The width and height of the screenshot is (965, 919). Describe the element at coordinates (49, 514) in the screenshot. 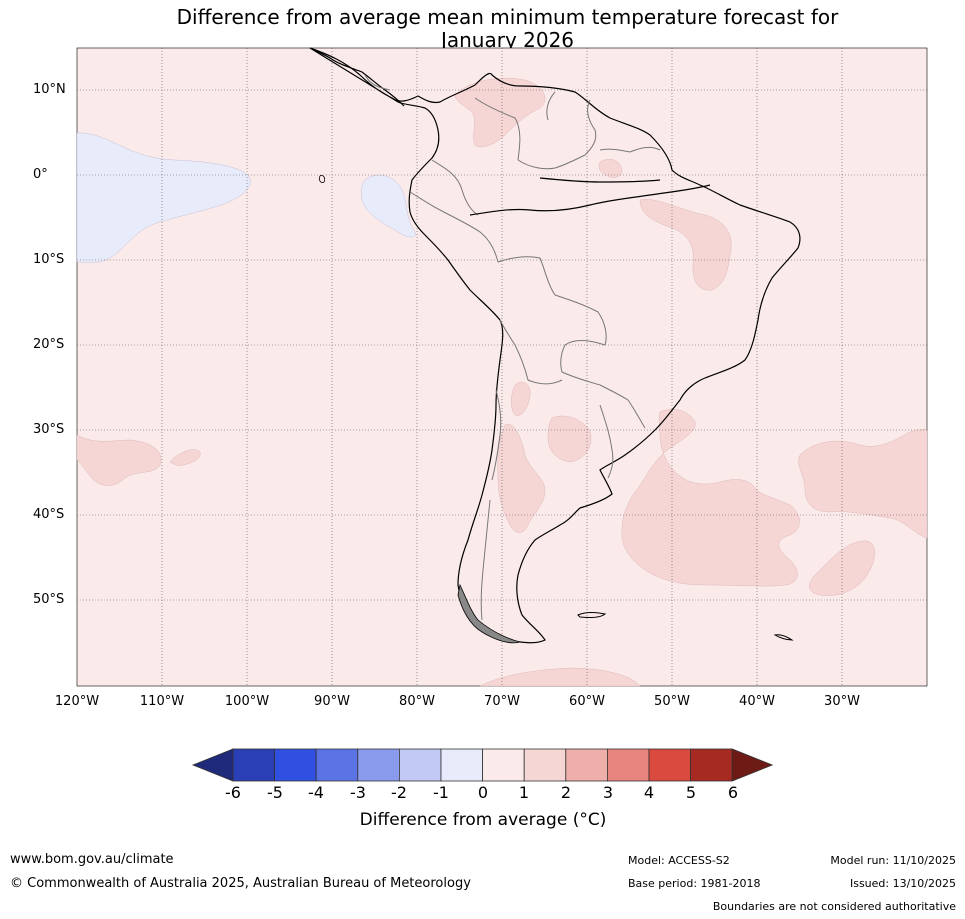

I see `lat-label-40s: 40°S` at that location.